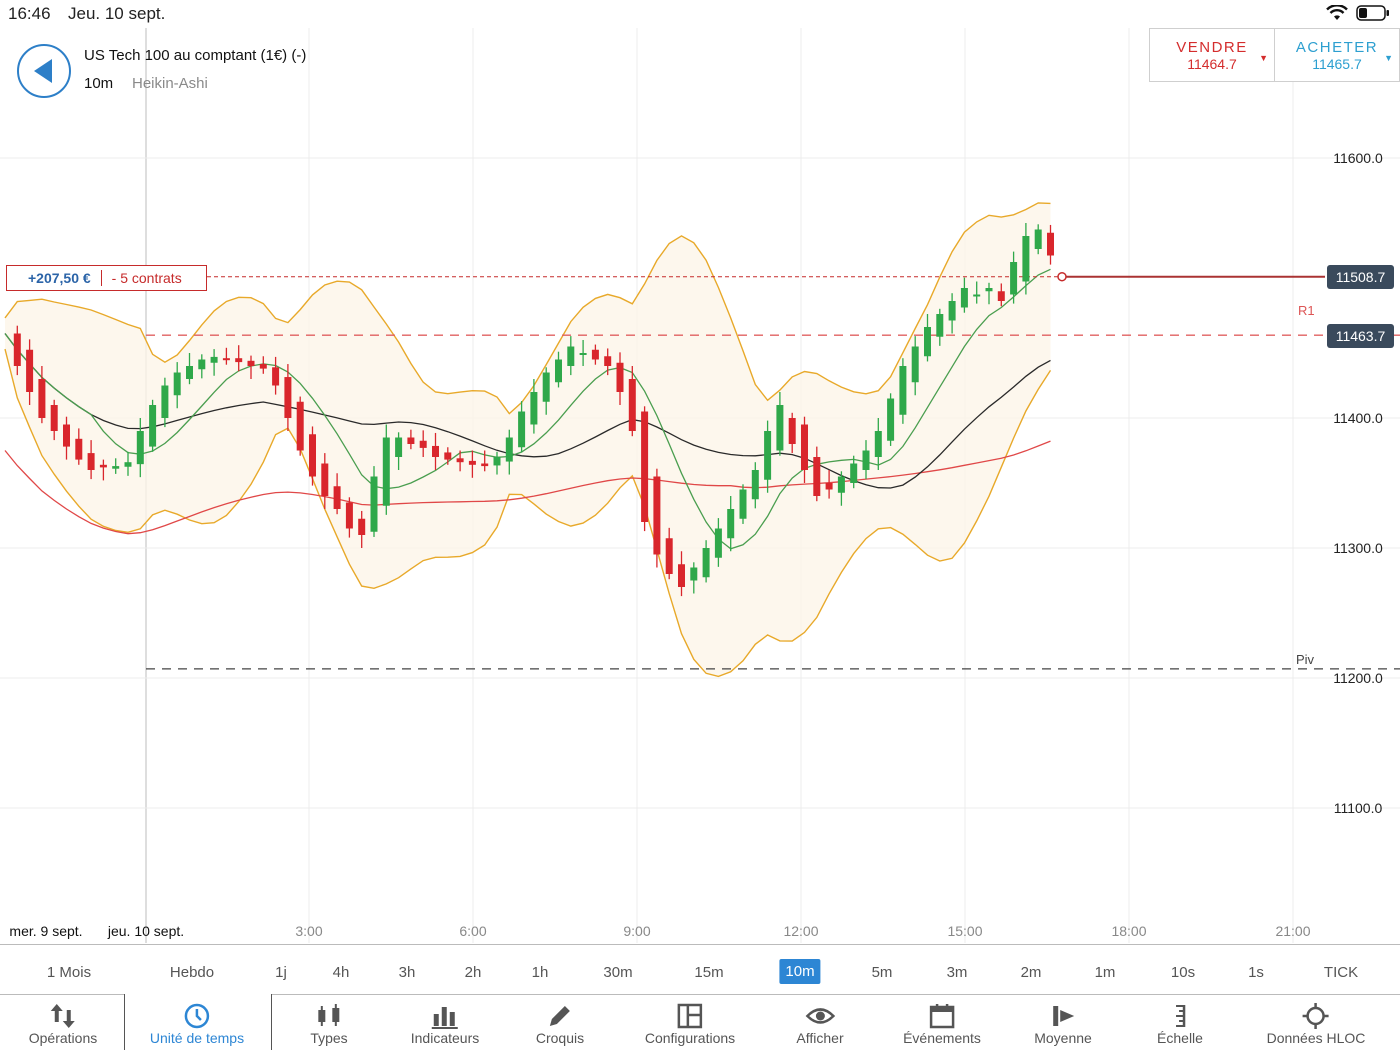 The image size is (1400, 1050). I want to click on tf-3m: 3m, so click(957, 972).